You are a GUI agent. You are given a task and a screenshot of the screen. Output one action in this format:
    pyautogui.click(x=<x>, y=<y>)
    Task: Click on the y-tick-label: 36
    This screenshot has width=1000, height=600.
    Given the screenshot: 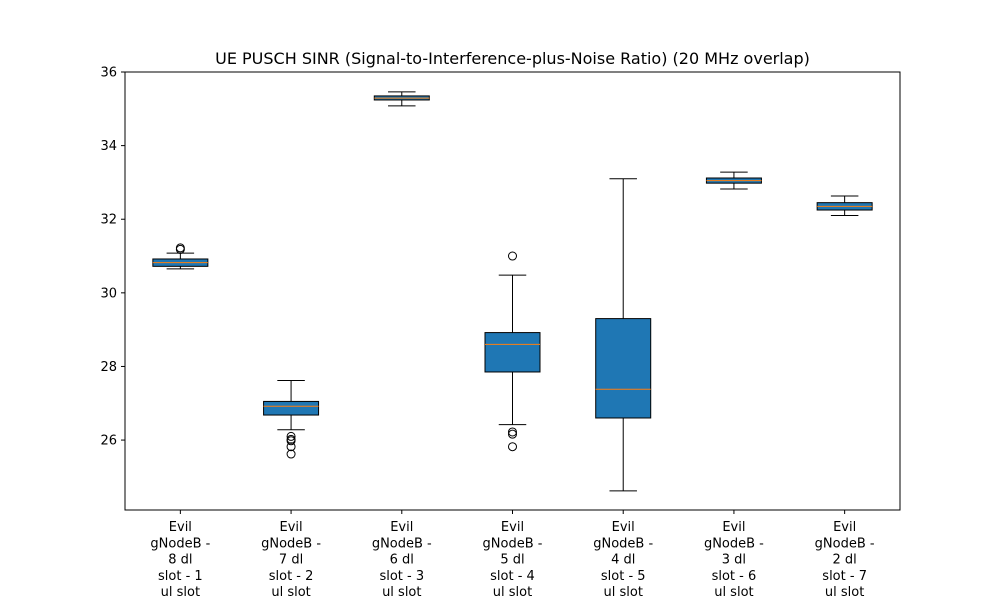 What is the action you would take?
    pyautogui.click(x=108, y=73)
    